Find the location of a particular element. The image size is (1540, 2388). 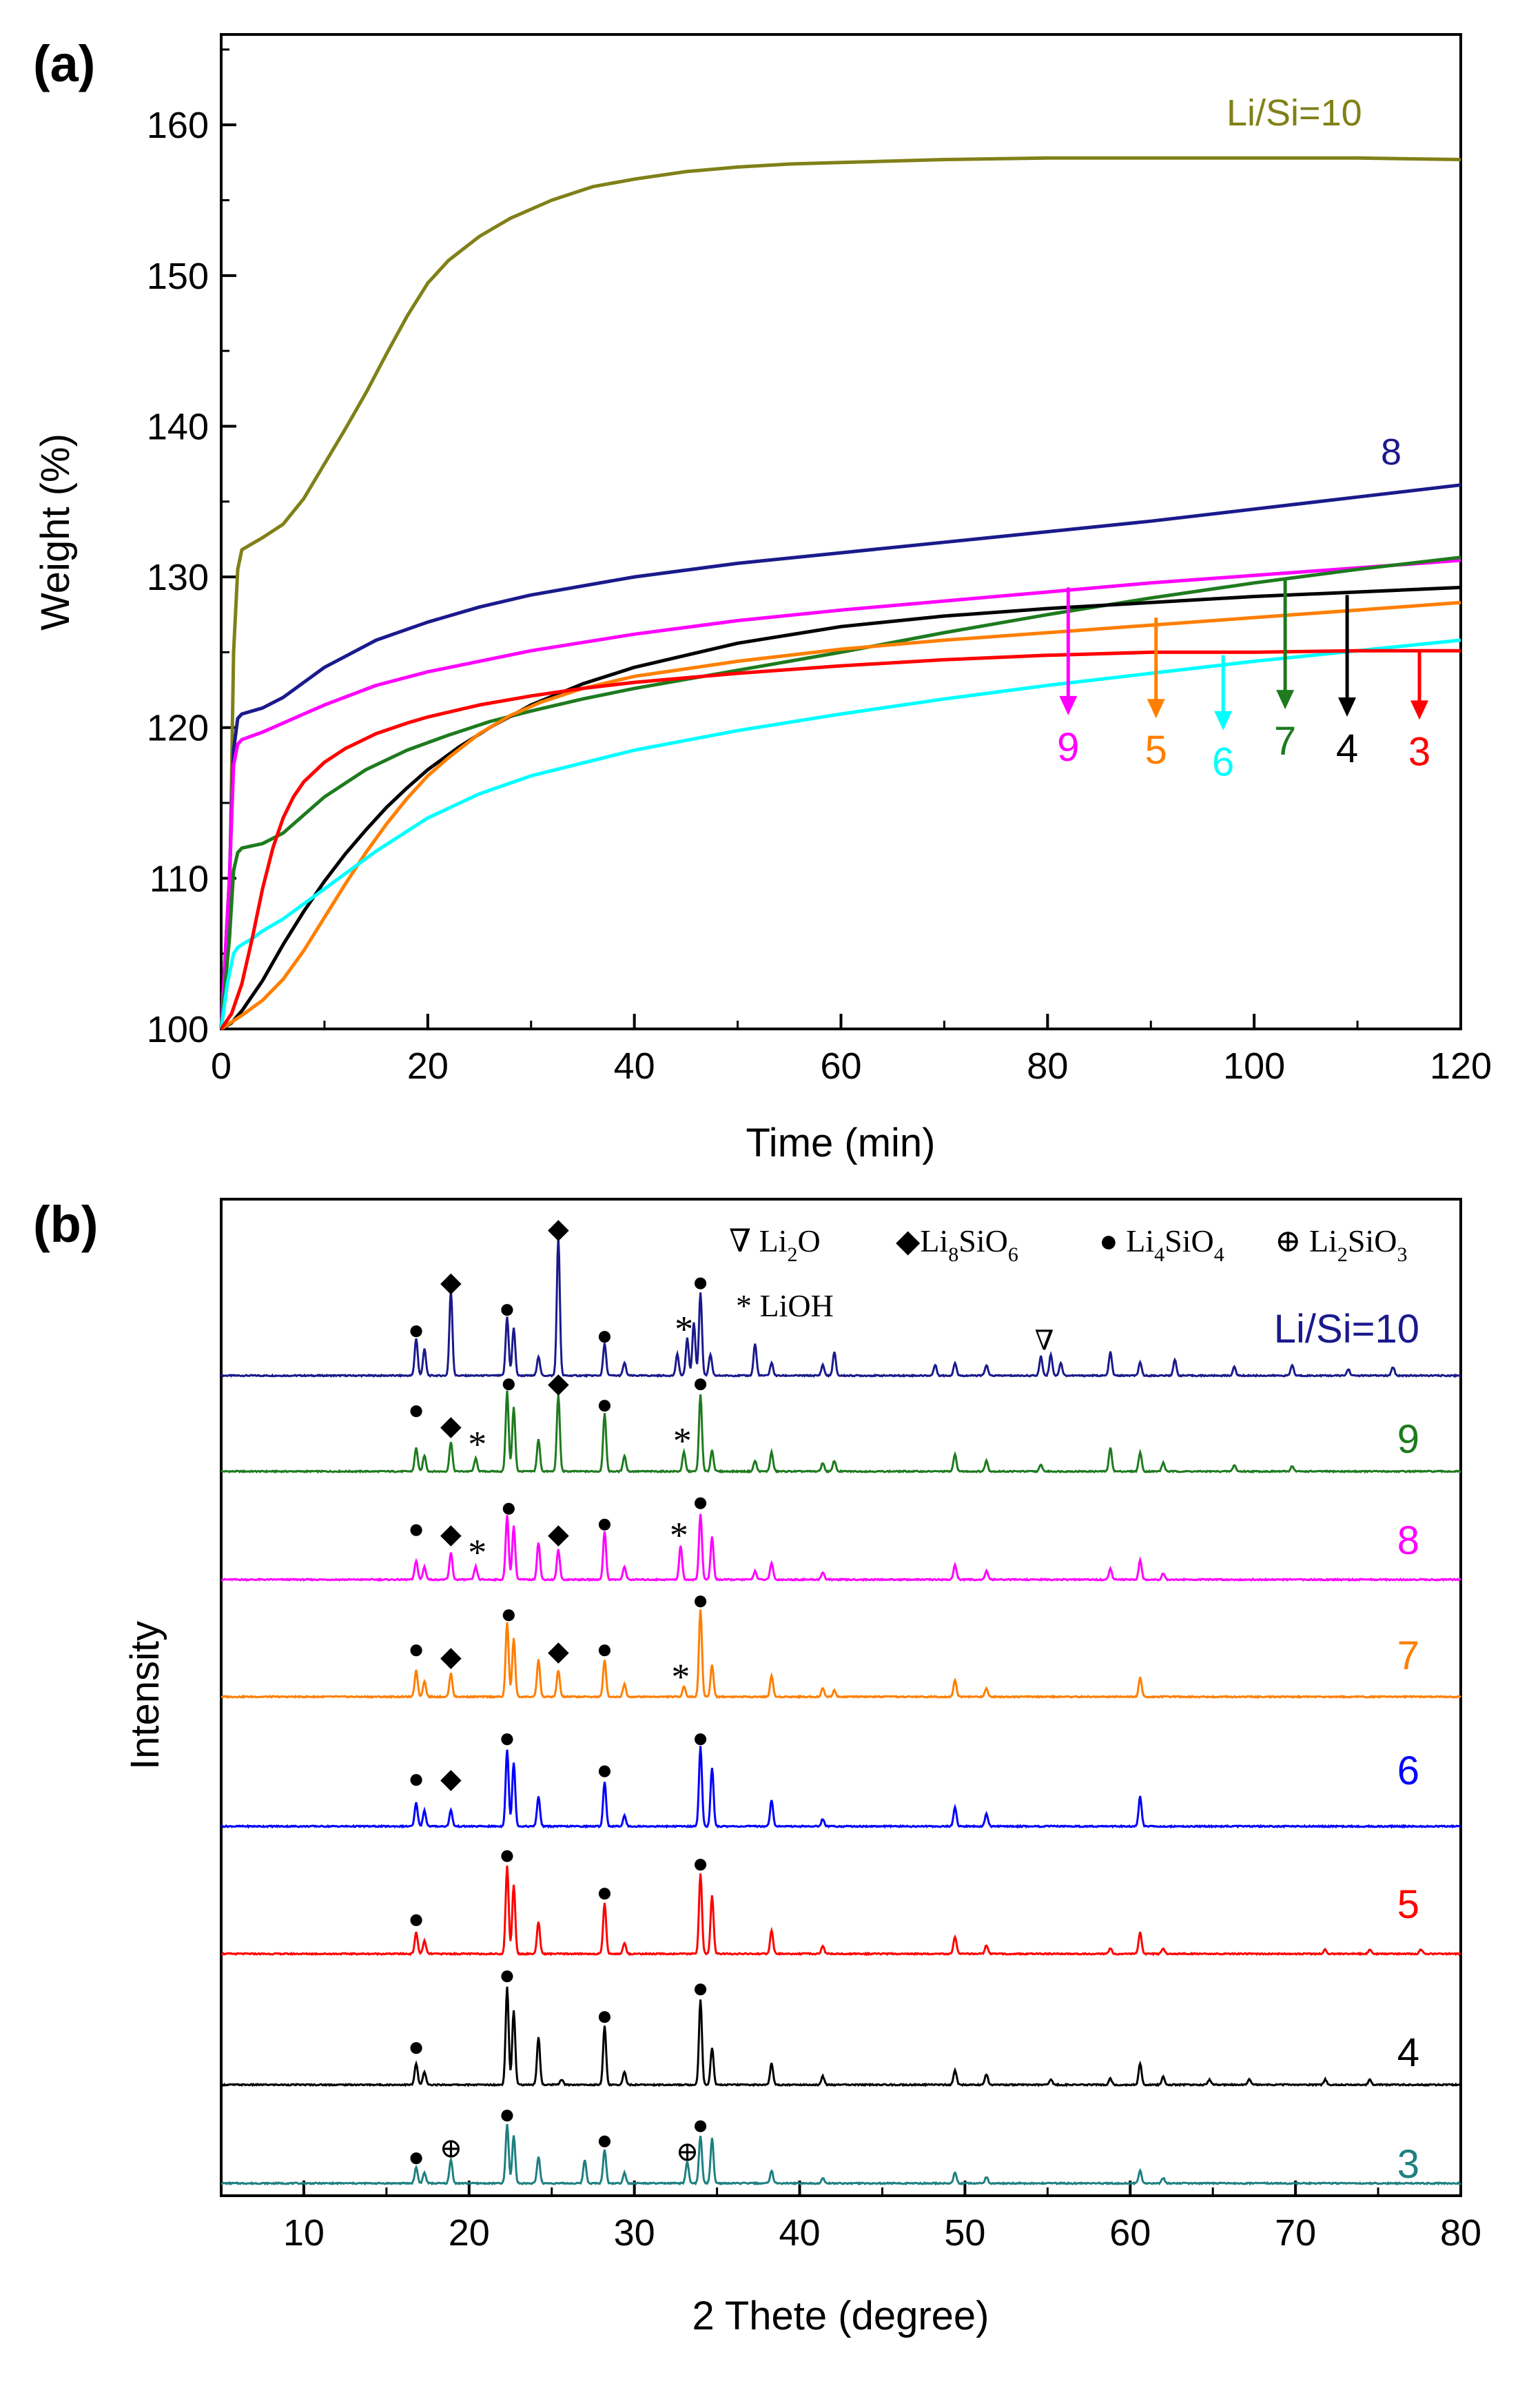

pattern-8: ● ◆ *●◆ ● *●8 is located at coordinates (840, 1534).